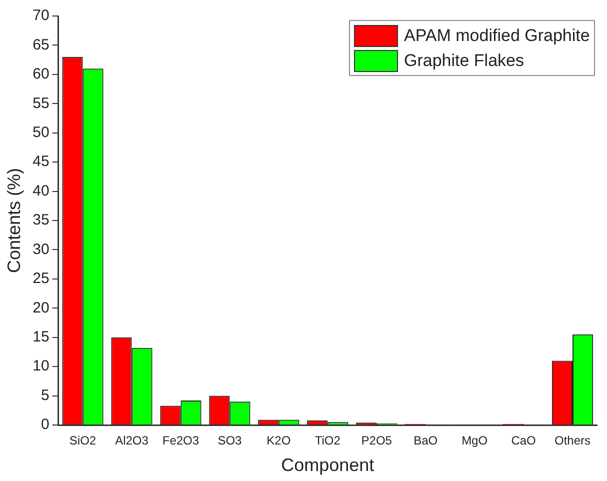 This screenshot has width=607, height=481. Describe the element at coordinates (181, 441) in the screenshot. I see `x-tick-label: Fe2O3` at that location.